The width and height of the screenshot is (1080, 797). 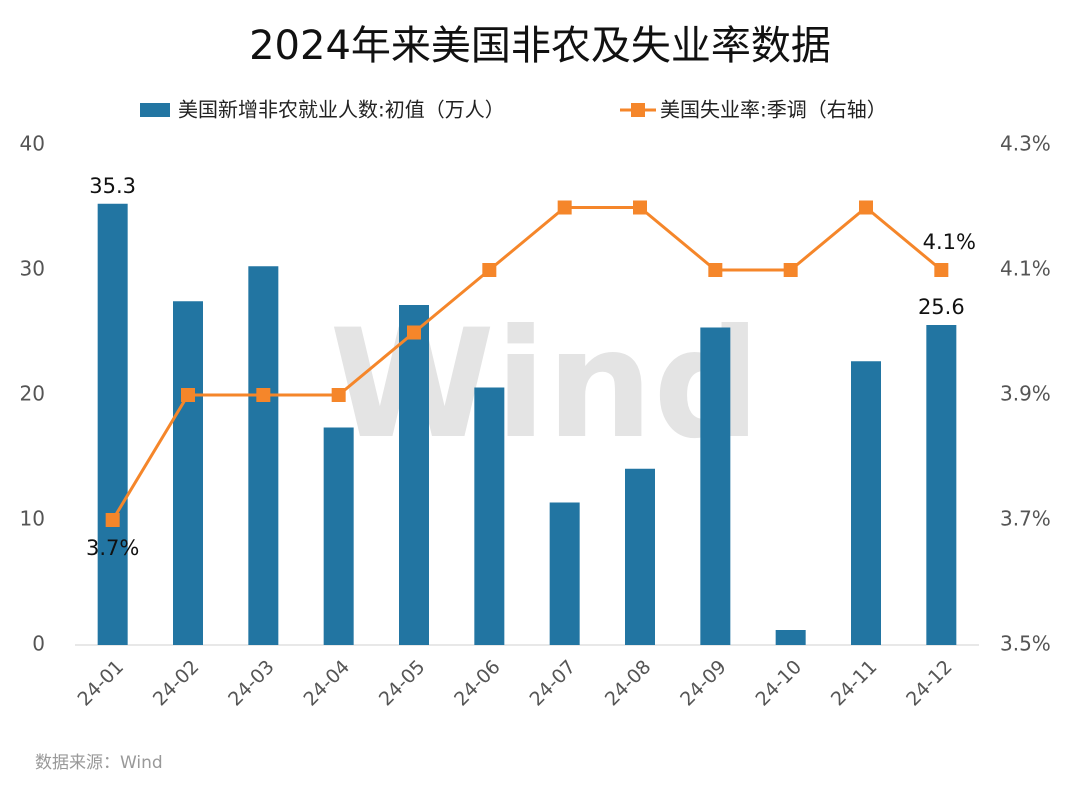 I want to click on y-tick-label: 10, so click(x=32, y=519).